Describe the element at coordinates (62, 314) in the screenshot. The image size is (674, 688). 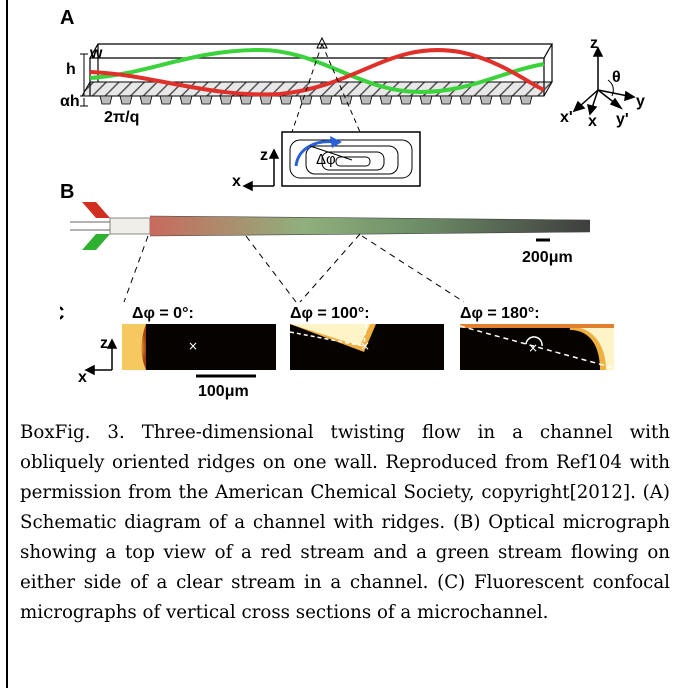
I see `panel-c-letter: C` at that location.